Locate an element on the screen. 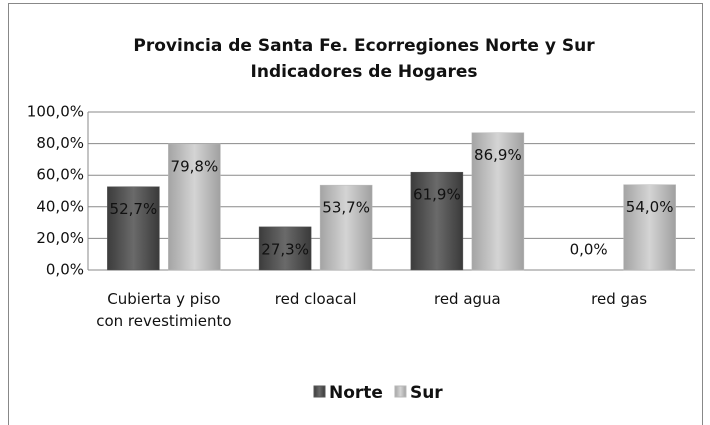 The height and width of the screenshot is (425, 710). data-label: 79,8% is located at coordinates (195, 166).